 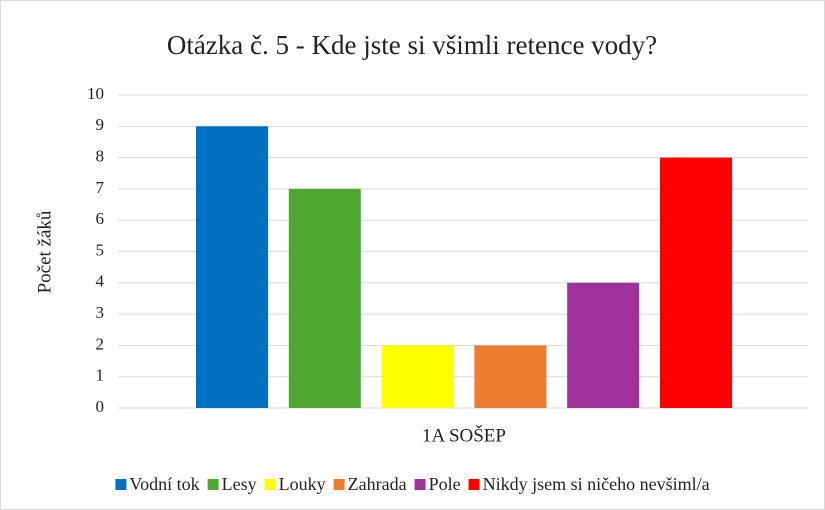 What do you see at coordinates (164, 484) in the screenshot?
I see `legend-label: Vodní tok` at bounding box center [164, 484].